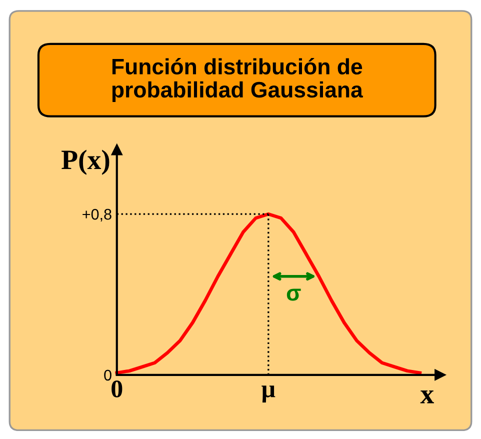 This screenshot has width=481, height=439. What do you see at coordinates (427, 397) in the screenshot?
I see `x-axis-title: x` at bounding box center [427, 397].